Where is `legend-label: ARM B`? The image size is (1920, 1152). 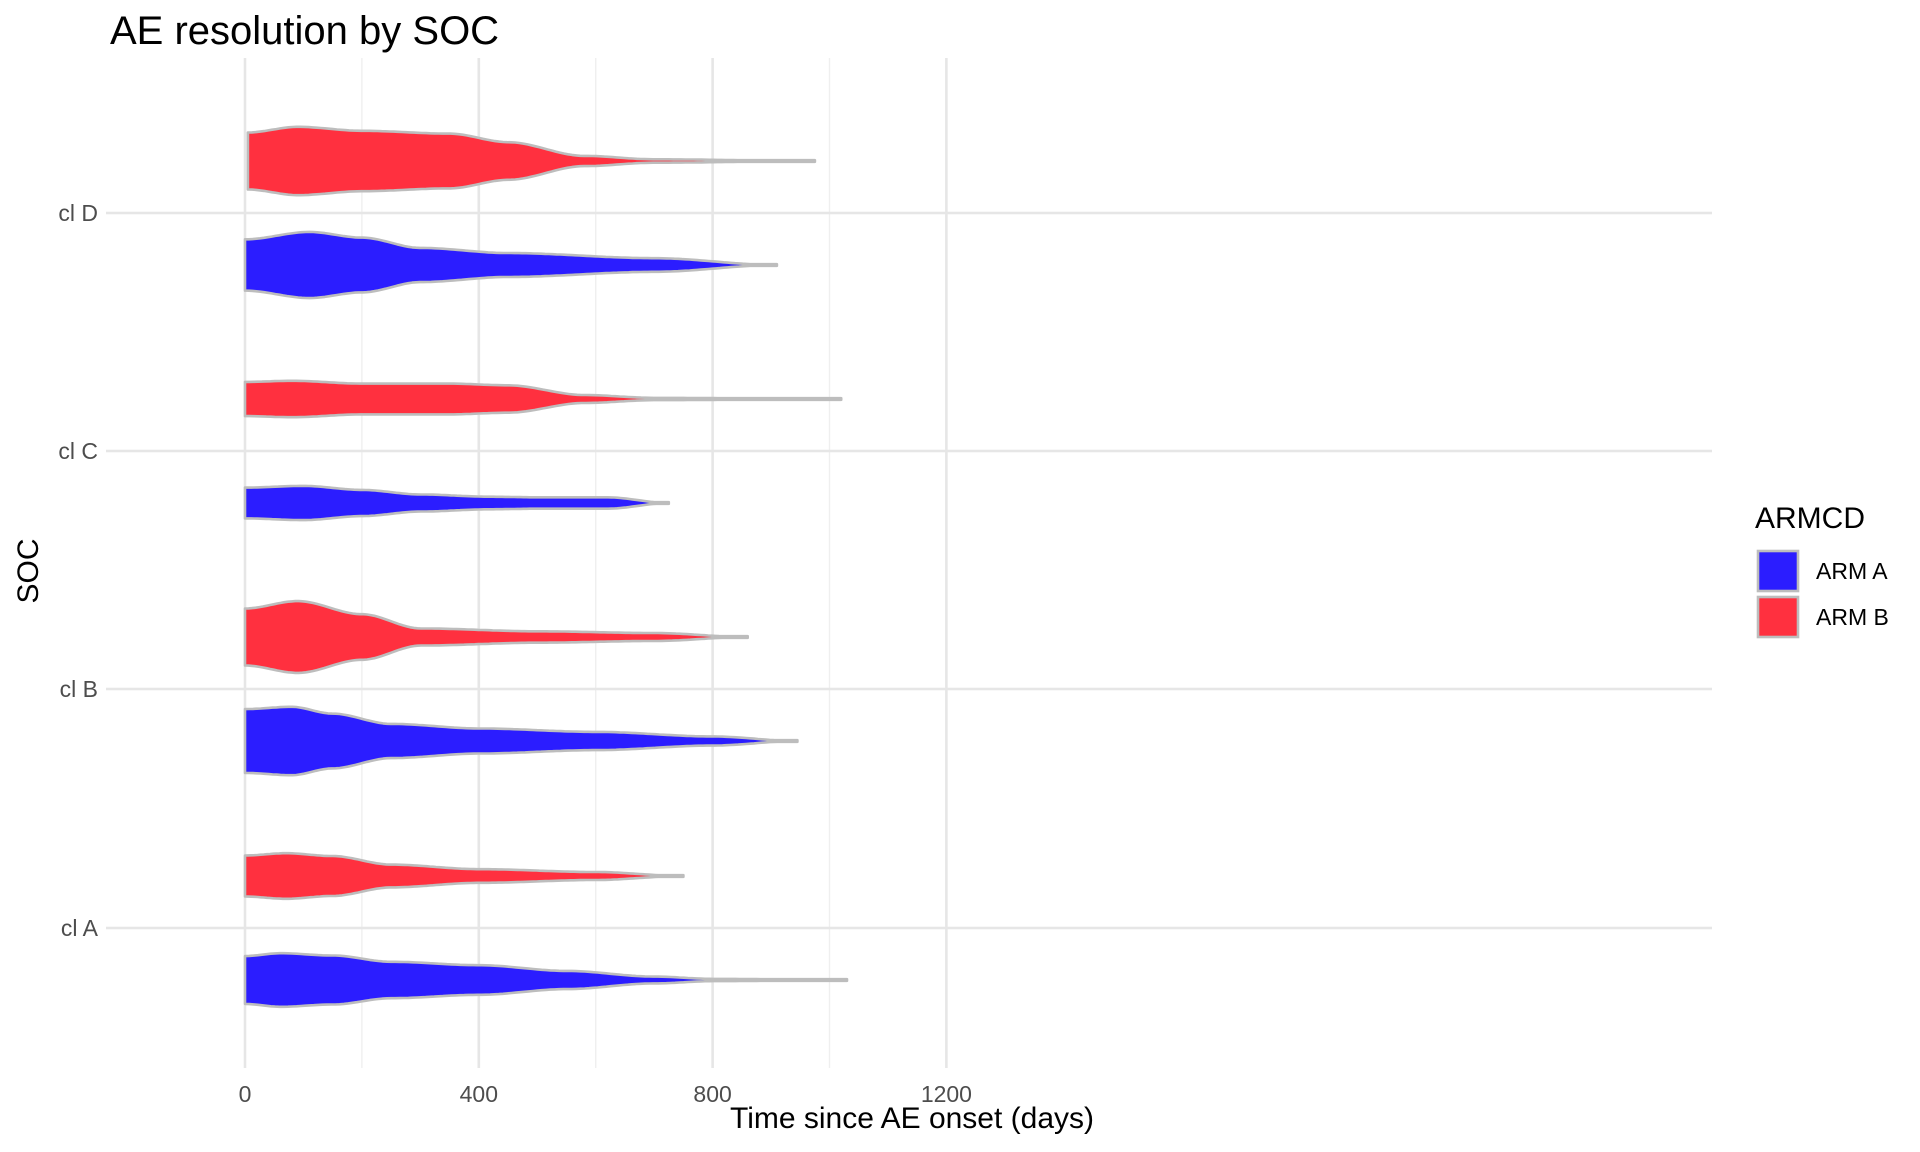 legend-label: ARM B is located at coordinates (1852, 617).